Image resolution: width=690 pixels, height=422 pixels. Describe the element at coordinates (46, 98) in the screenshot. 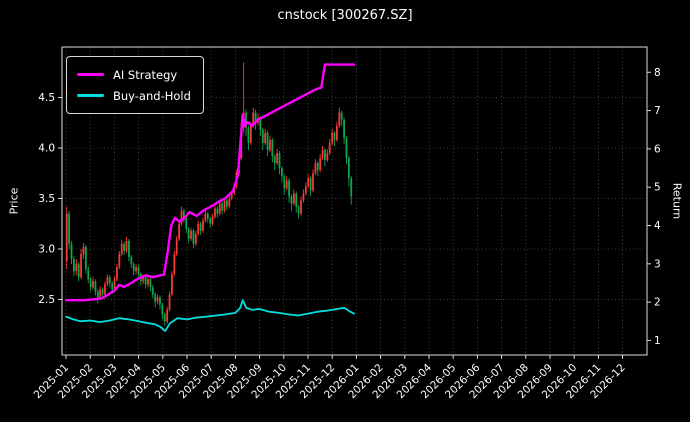

I see `price-tick-label: 4.5` at that location.